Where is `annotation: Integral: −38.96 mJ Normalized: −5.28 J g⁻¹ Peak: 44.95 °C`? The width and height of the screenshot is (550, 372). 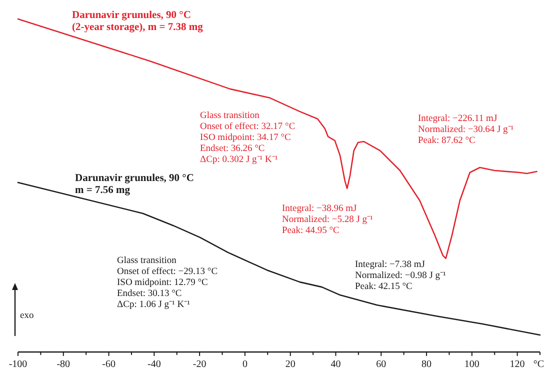
annotation: Integral: −38.96 mJ Normalized: −5.28 J g⁻¹ Peak: 44.95 °C is located at coordinates (328, 220).